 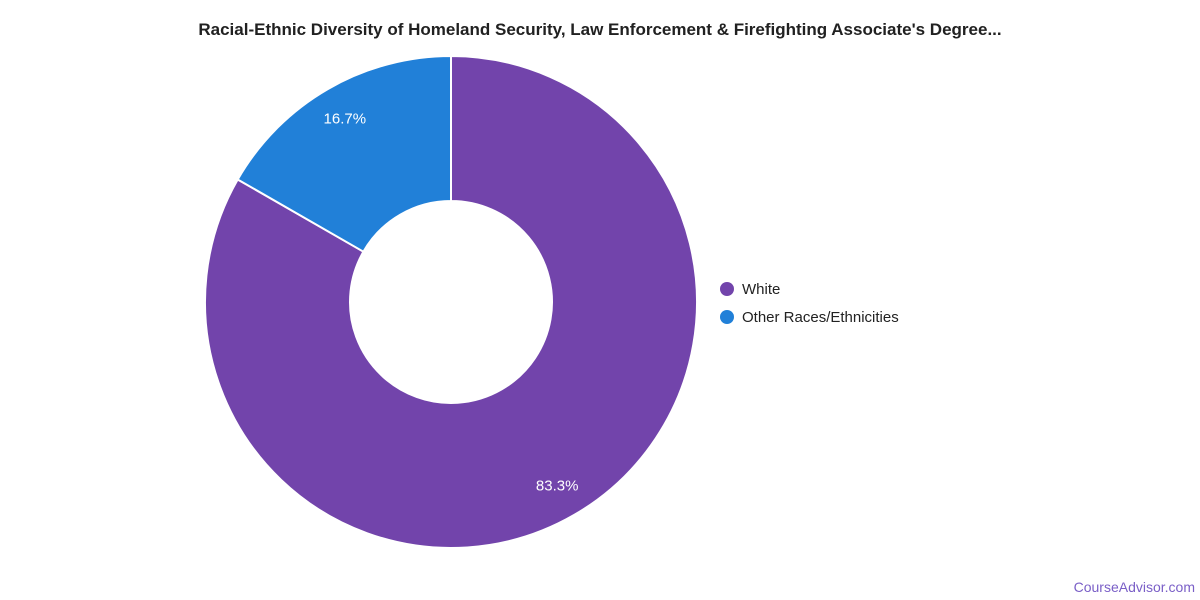 What do you see at coordinates (809, 289) in the screenshot?
I see `legend-item-white: White` at bounding box center [809, 289].